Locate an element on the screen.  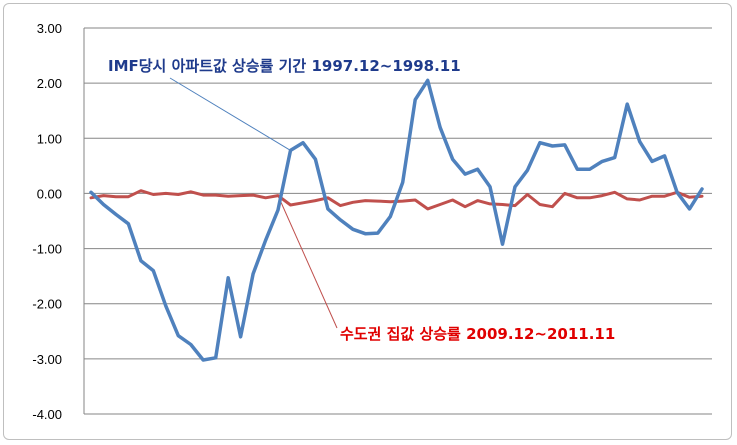
annotation-imf-period: IMF당시 아파트값 상승률 기간 1997.12~1998.11 is located at coordinates (284, 66).